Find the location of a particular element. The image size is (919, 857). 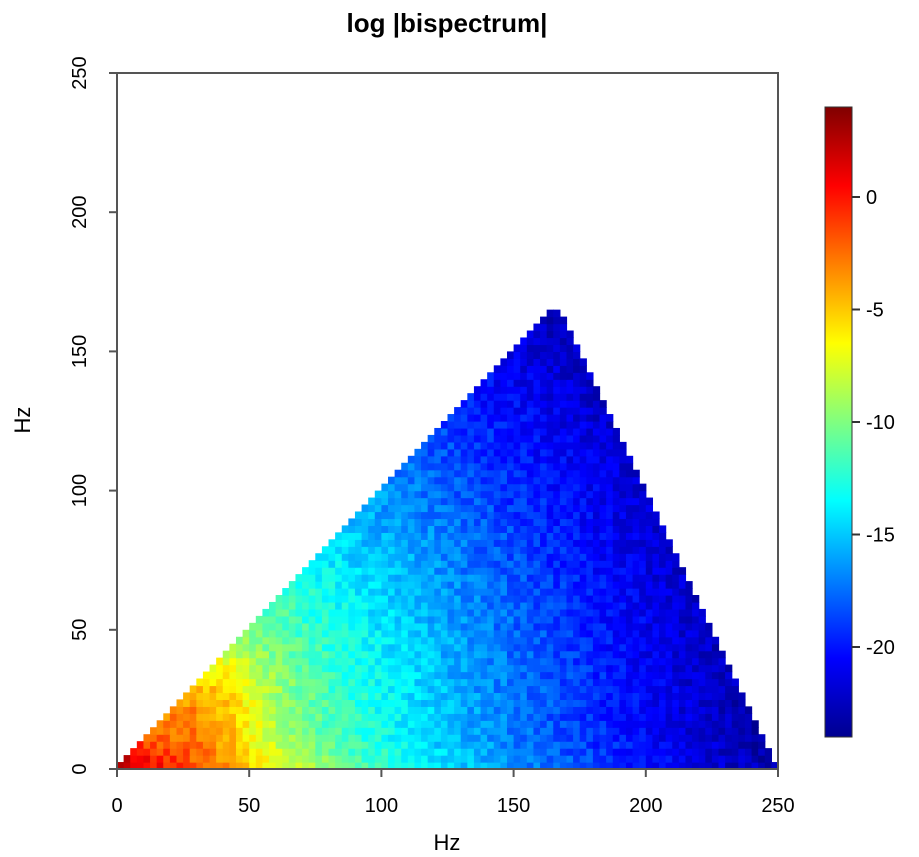

chart-title: log |bispectrum| is located at coordinates (447, 23).